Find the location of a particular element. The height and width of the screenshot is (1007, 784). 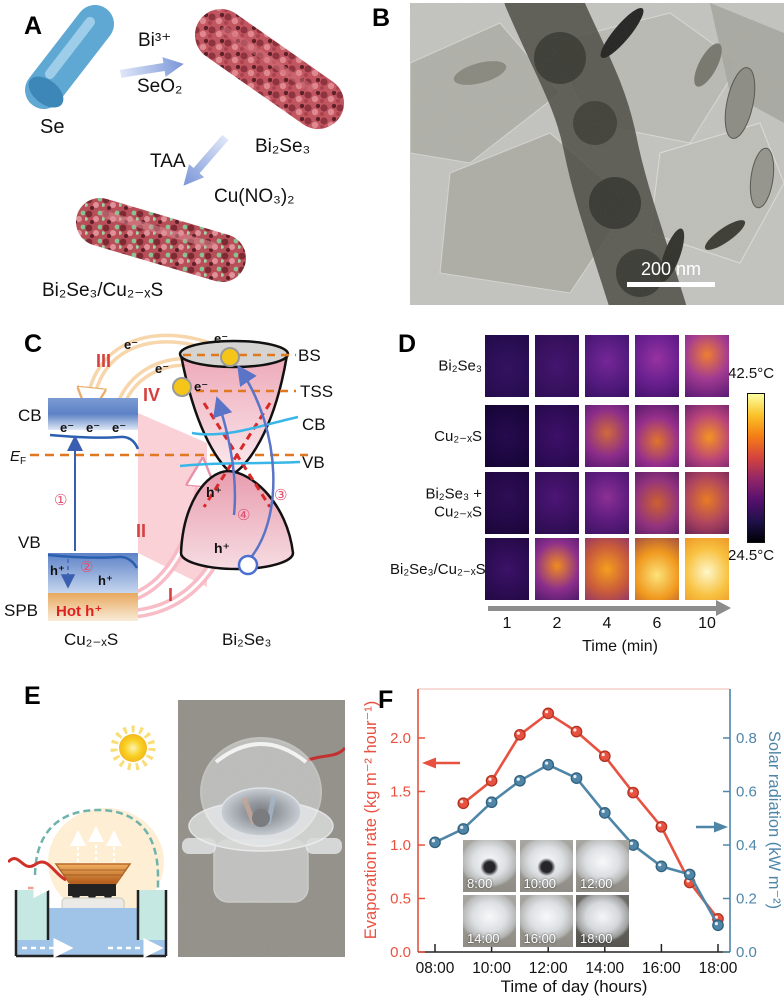

composite-rod-art is located at coordinates (161, 240).